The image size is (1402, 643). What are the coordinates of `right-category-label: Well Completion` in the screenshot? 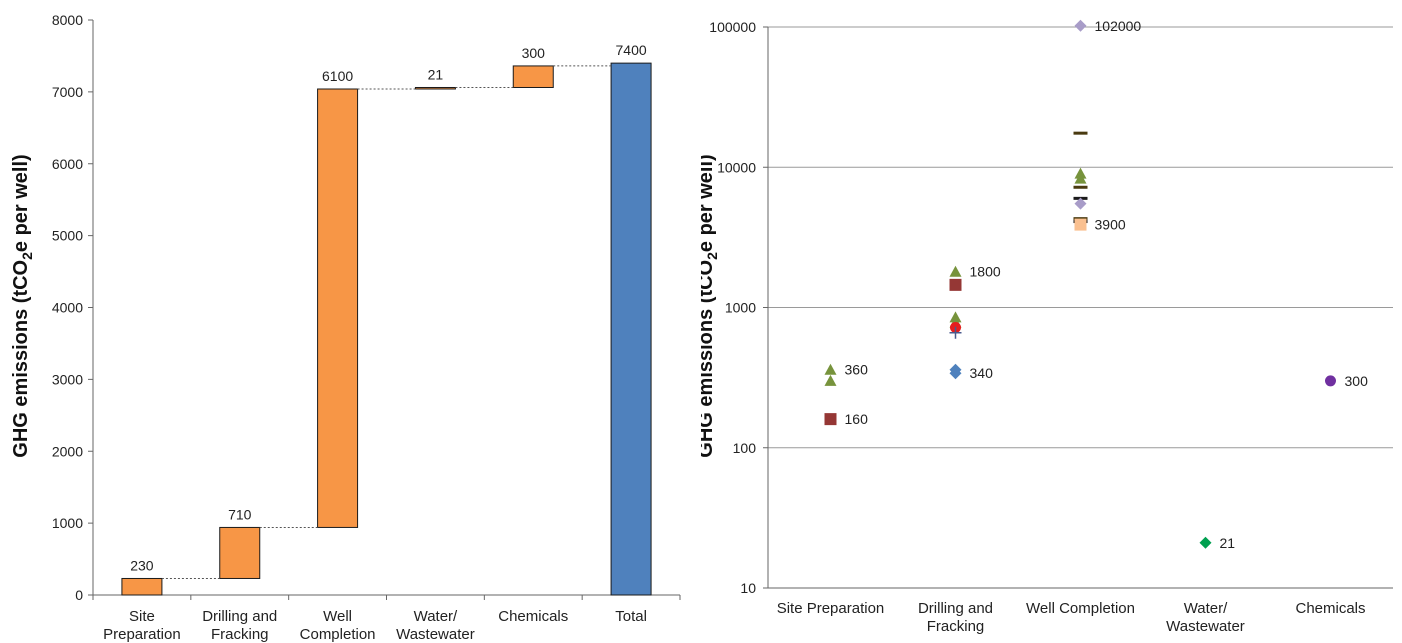 It's located at (1080, 608).